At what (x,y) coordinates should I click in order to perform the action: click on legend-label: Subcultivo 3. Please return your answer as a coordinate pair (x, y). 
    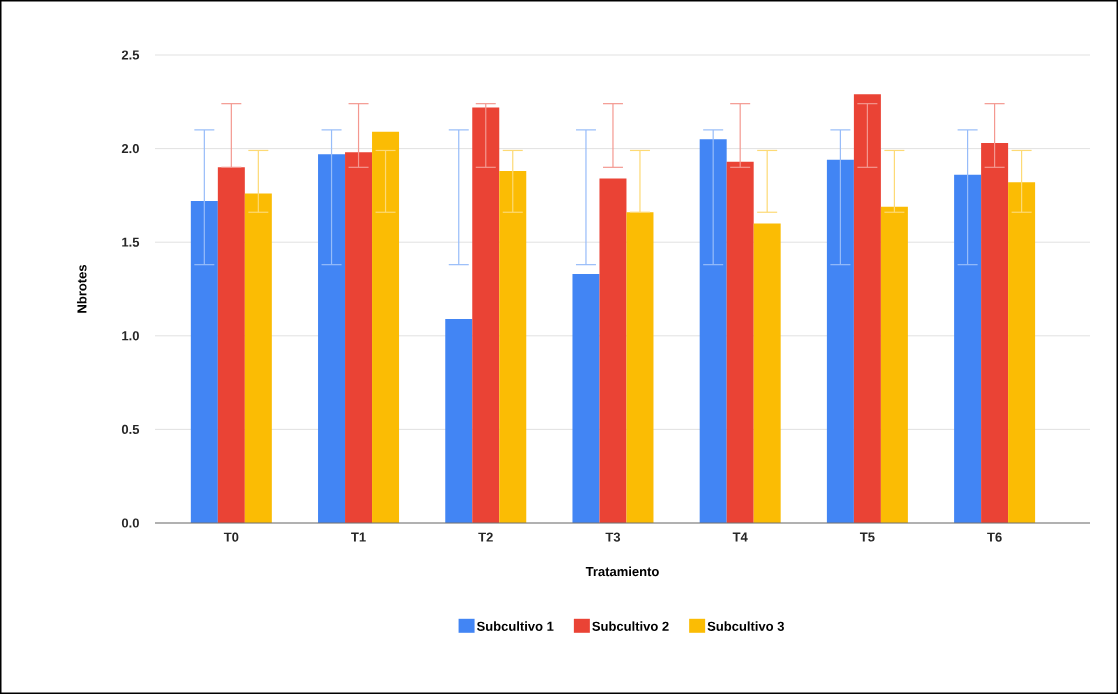
    Looking at the image, I should click on (745, 626).